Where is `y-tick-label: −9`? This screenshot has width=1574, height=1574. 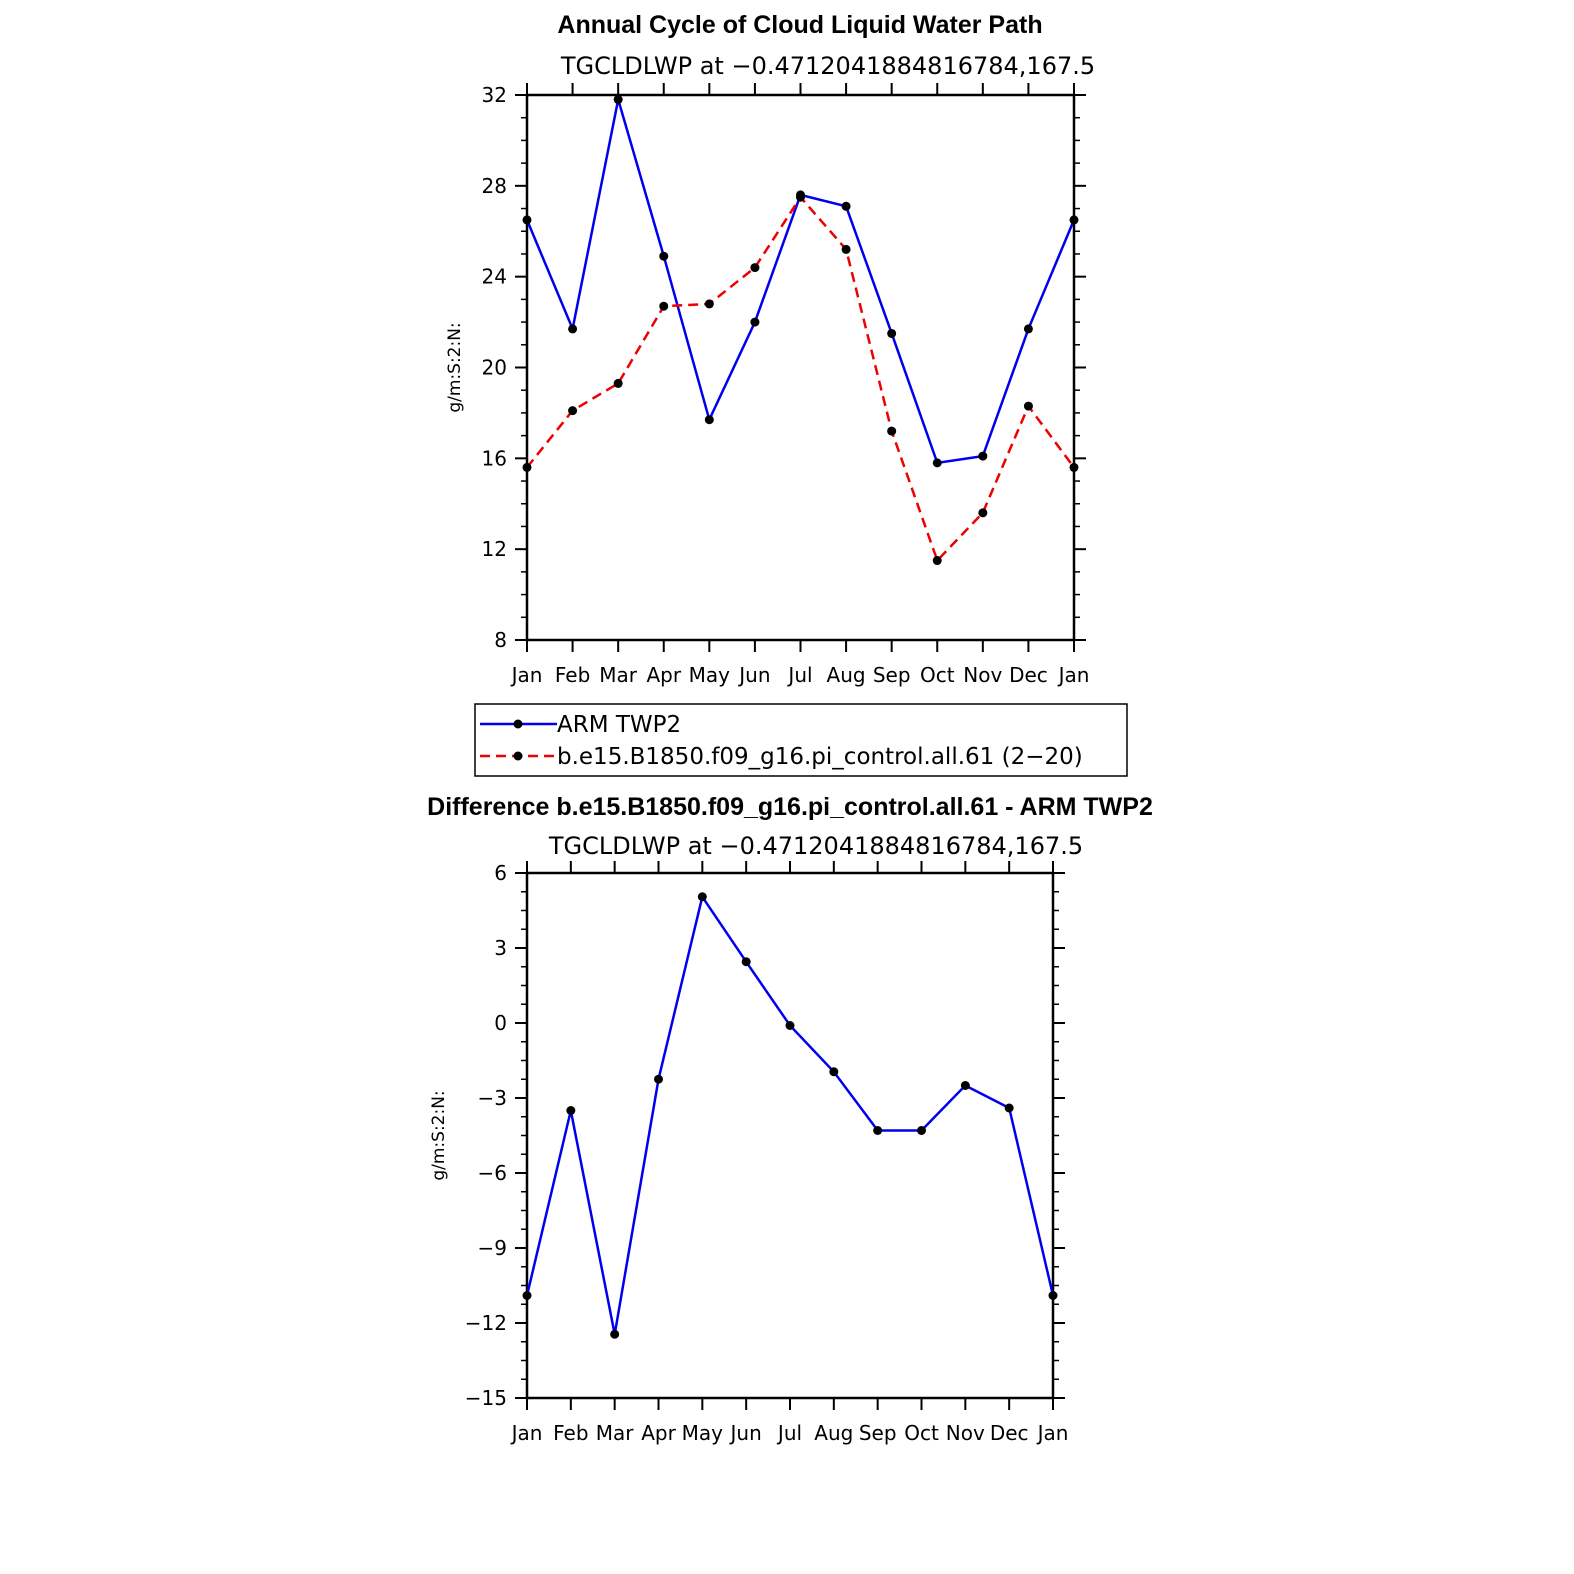
y-tick-label: −9 is located at coordinates (492, 1248).